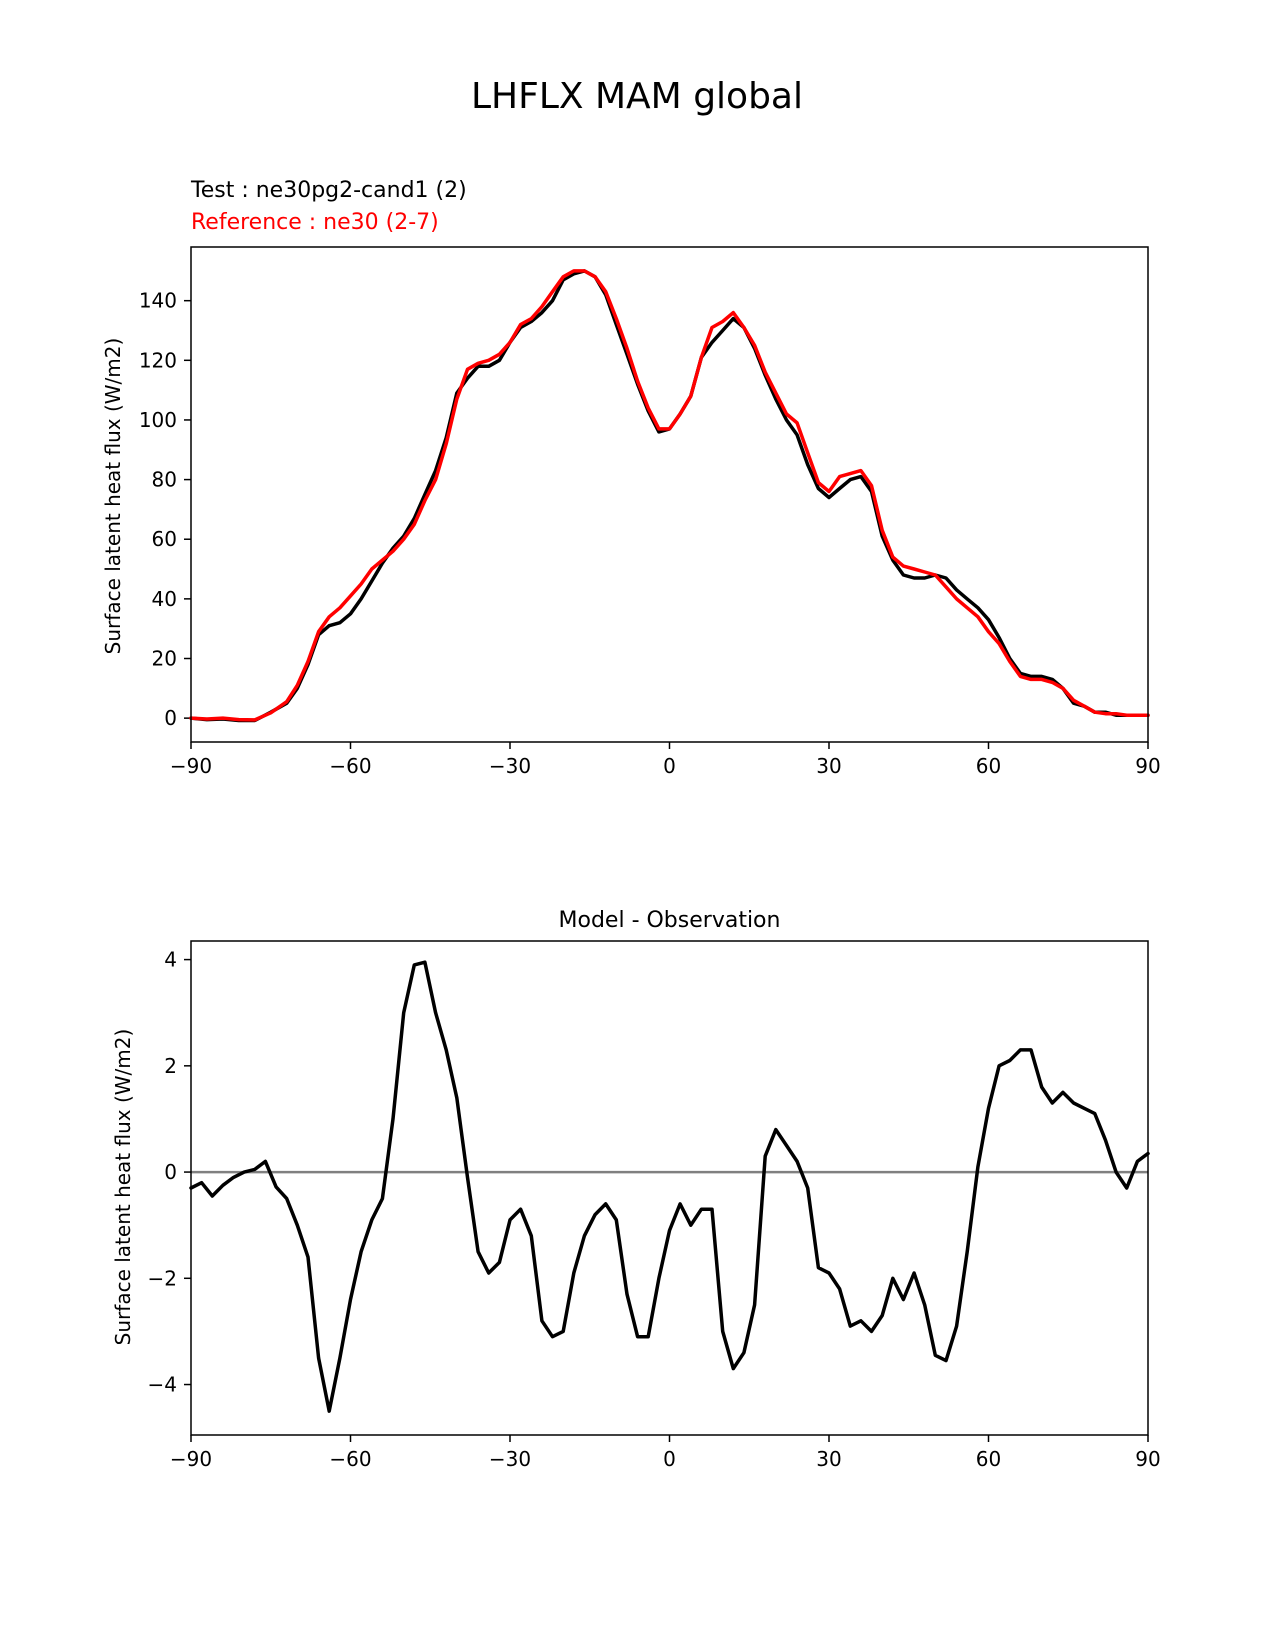 Image resolution: width=1275 pixels, height=1650 pixels. I want to click on reference-label: Reference : ne30 (2-7), so click(315, 222).